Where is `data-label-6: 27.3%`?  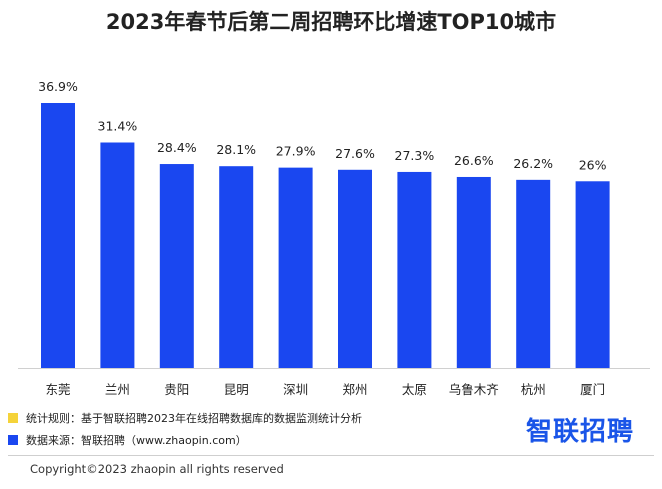 data-label-6: 27.3% is located at coordinates (415, 155).